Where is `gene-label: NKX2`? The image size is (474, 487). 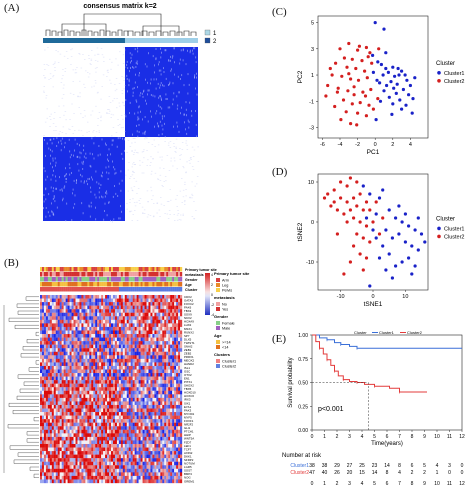 gene-label: NKX2 is located at coordinates (188, 318).